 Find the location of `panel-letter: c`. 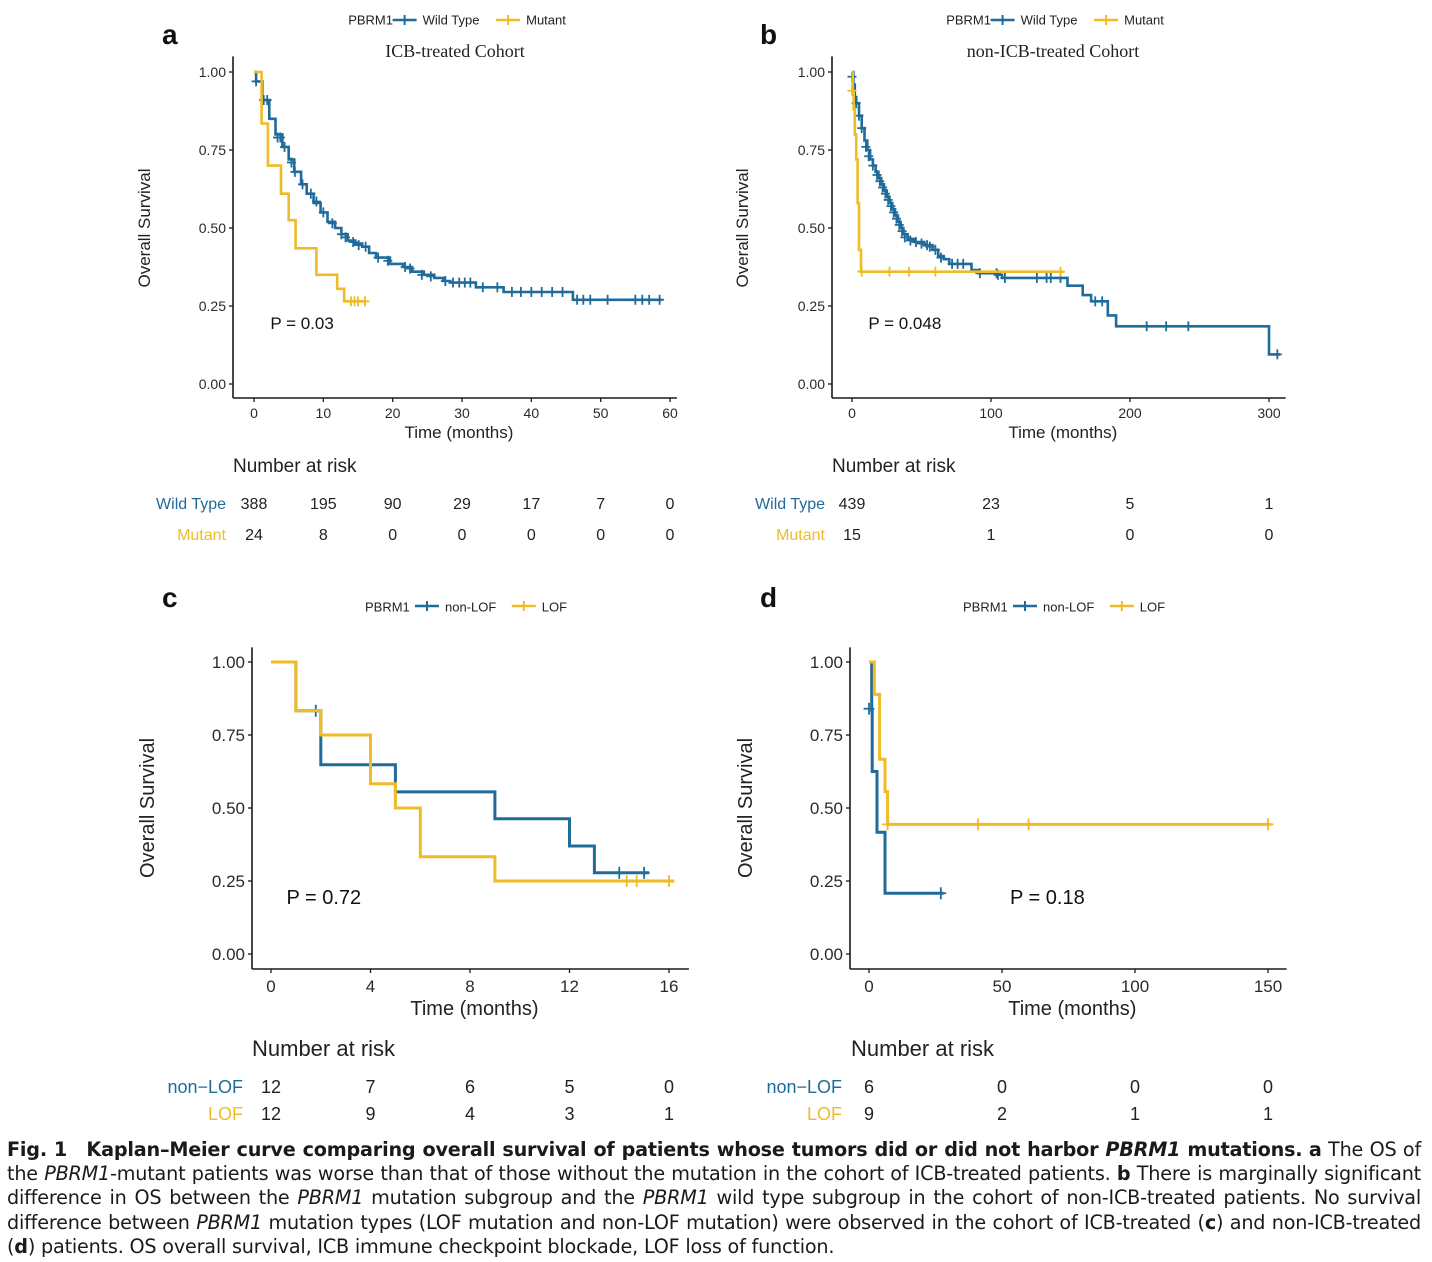

panel-letter: c is located at coordinates (170, 597).